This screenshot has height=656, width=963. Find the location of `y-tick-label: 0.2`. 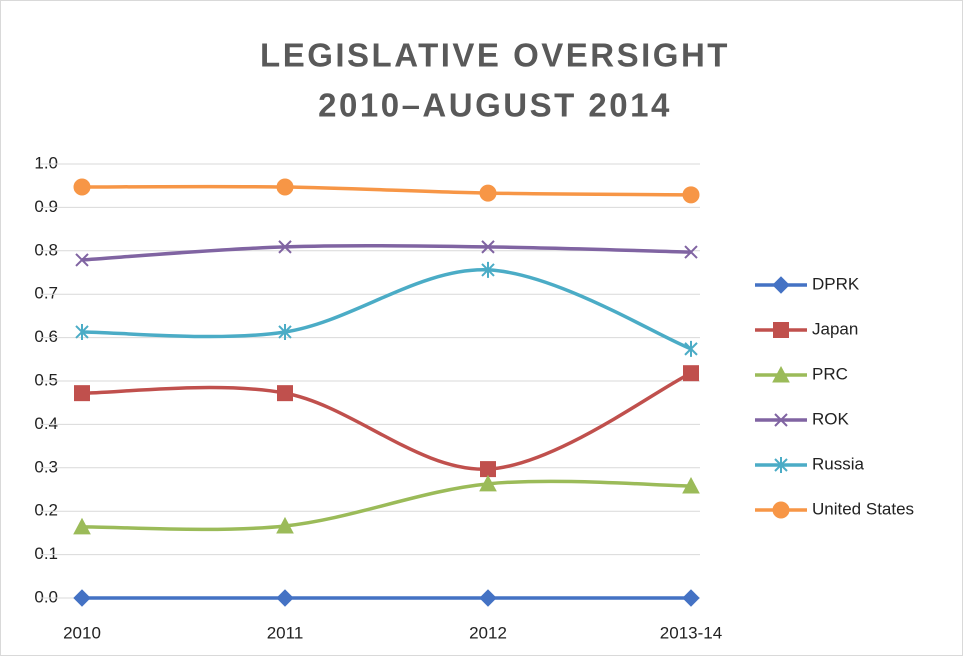

y-tick-label: 0.2 is located at coordinates (46, 510).